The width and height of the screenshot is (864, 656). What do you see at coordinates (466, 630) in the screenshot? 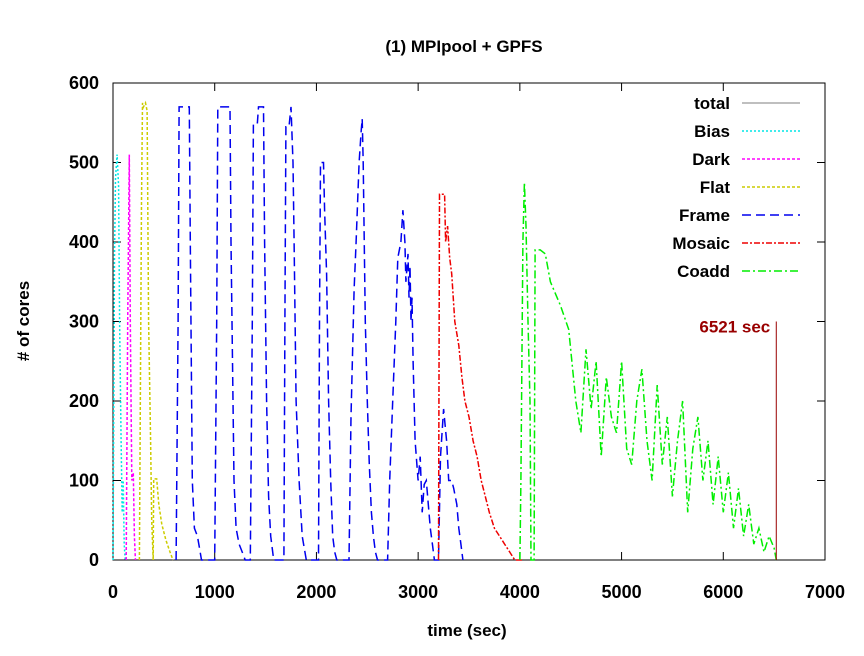
I see `x-axis-label: time (sec)` at bounding box center [466, 630].